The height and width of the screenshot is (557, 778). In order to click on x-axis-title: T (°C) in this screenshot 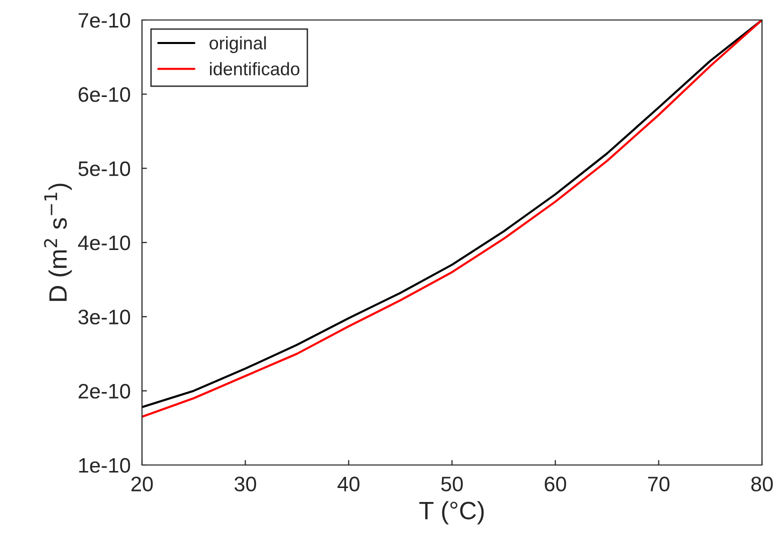, I will do `click(451, 512)`.